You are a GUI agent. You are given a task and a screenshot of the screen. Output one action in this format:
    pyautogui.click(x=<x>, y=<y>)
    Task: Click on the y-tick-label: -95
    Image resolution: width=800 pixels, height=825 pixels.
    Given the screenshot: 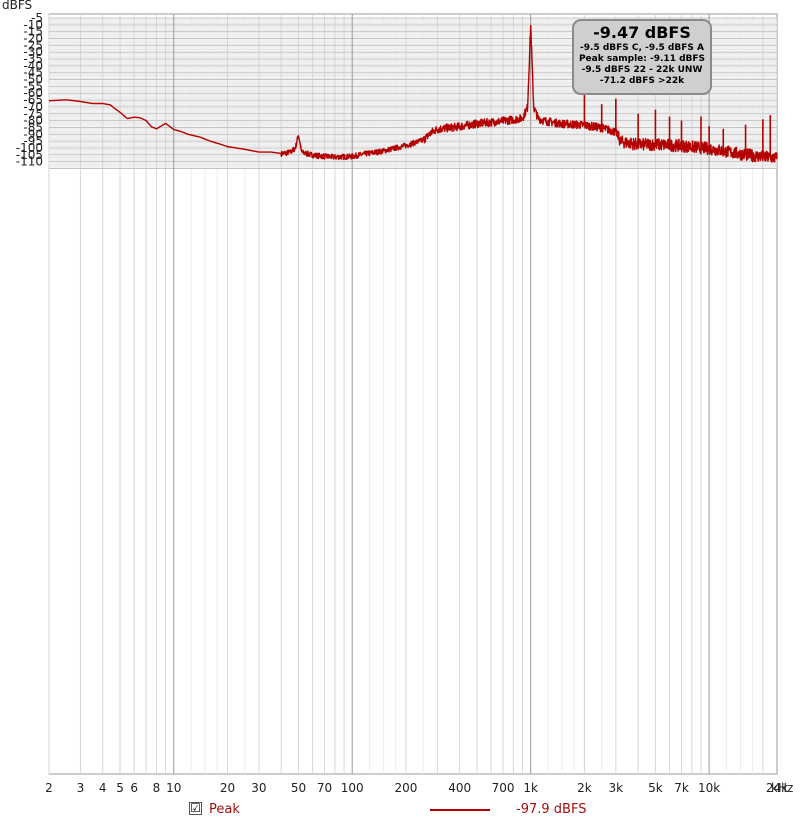 What is the action you would take?
    pyautogui.click(x=33, y=141)
    